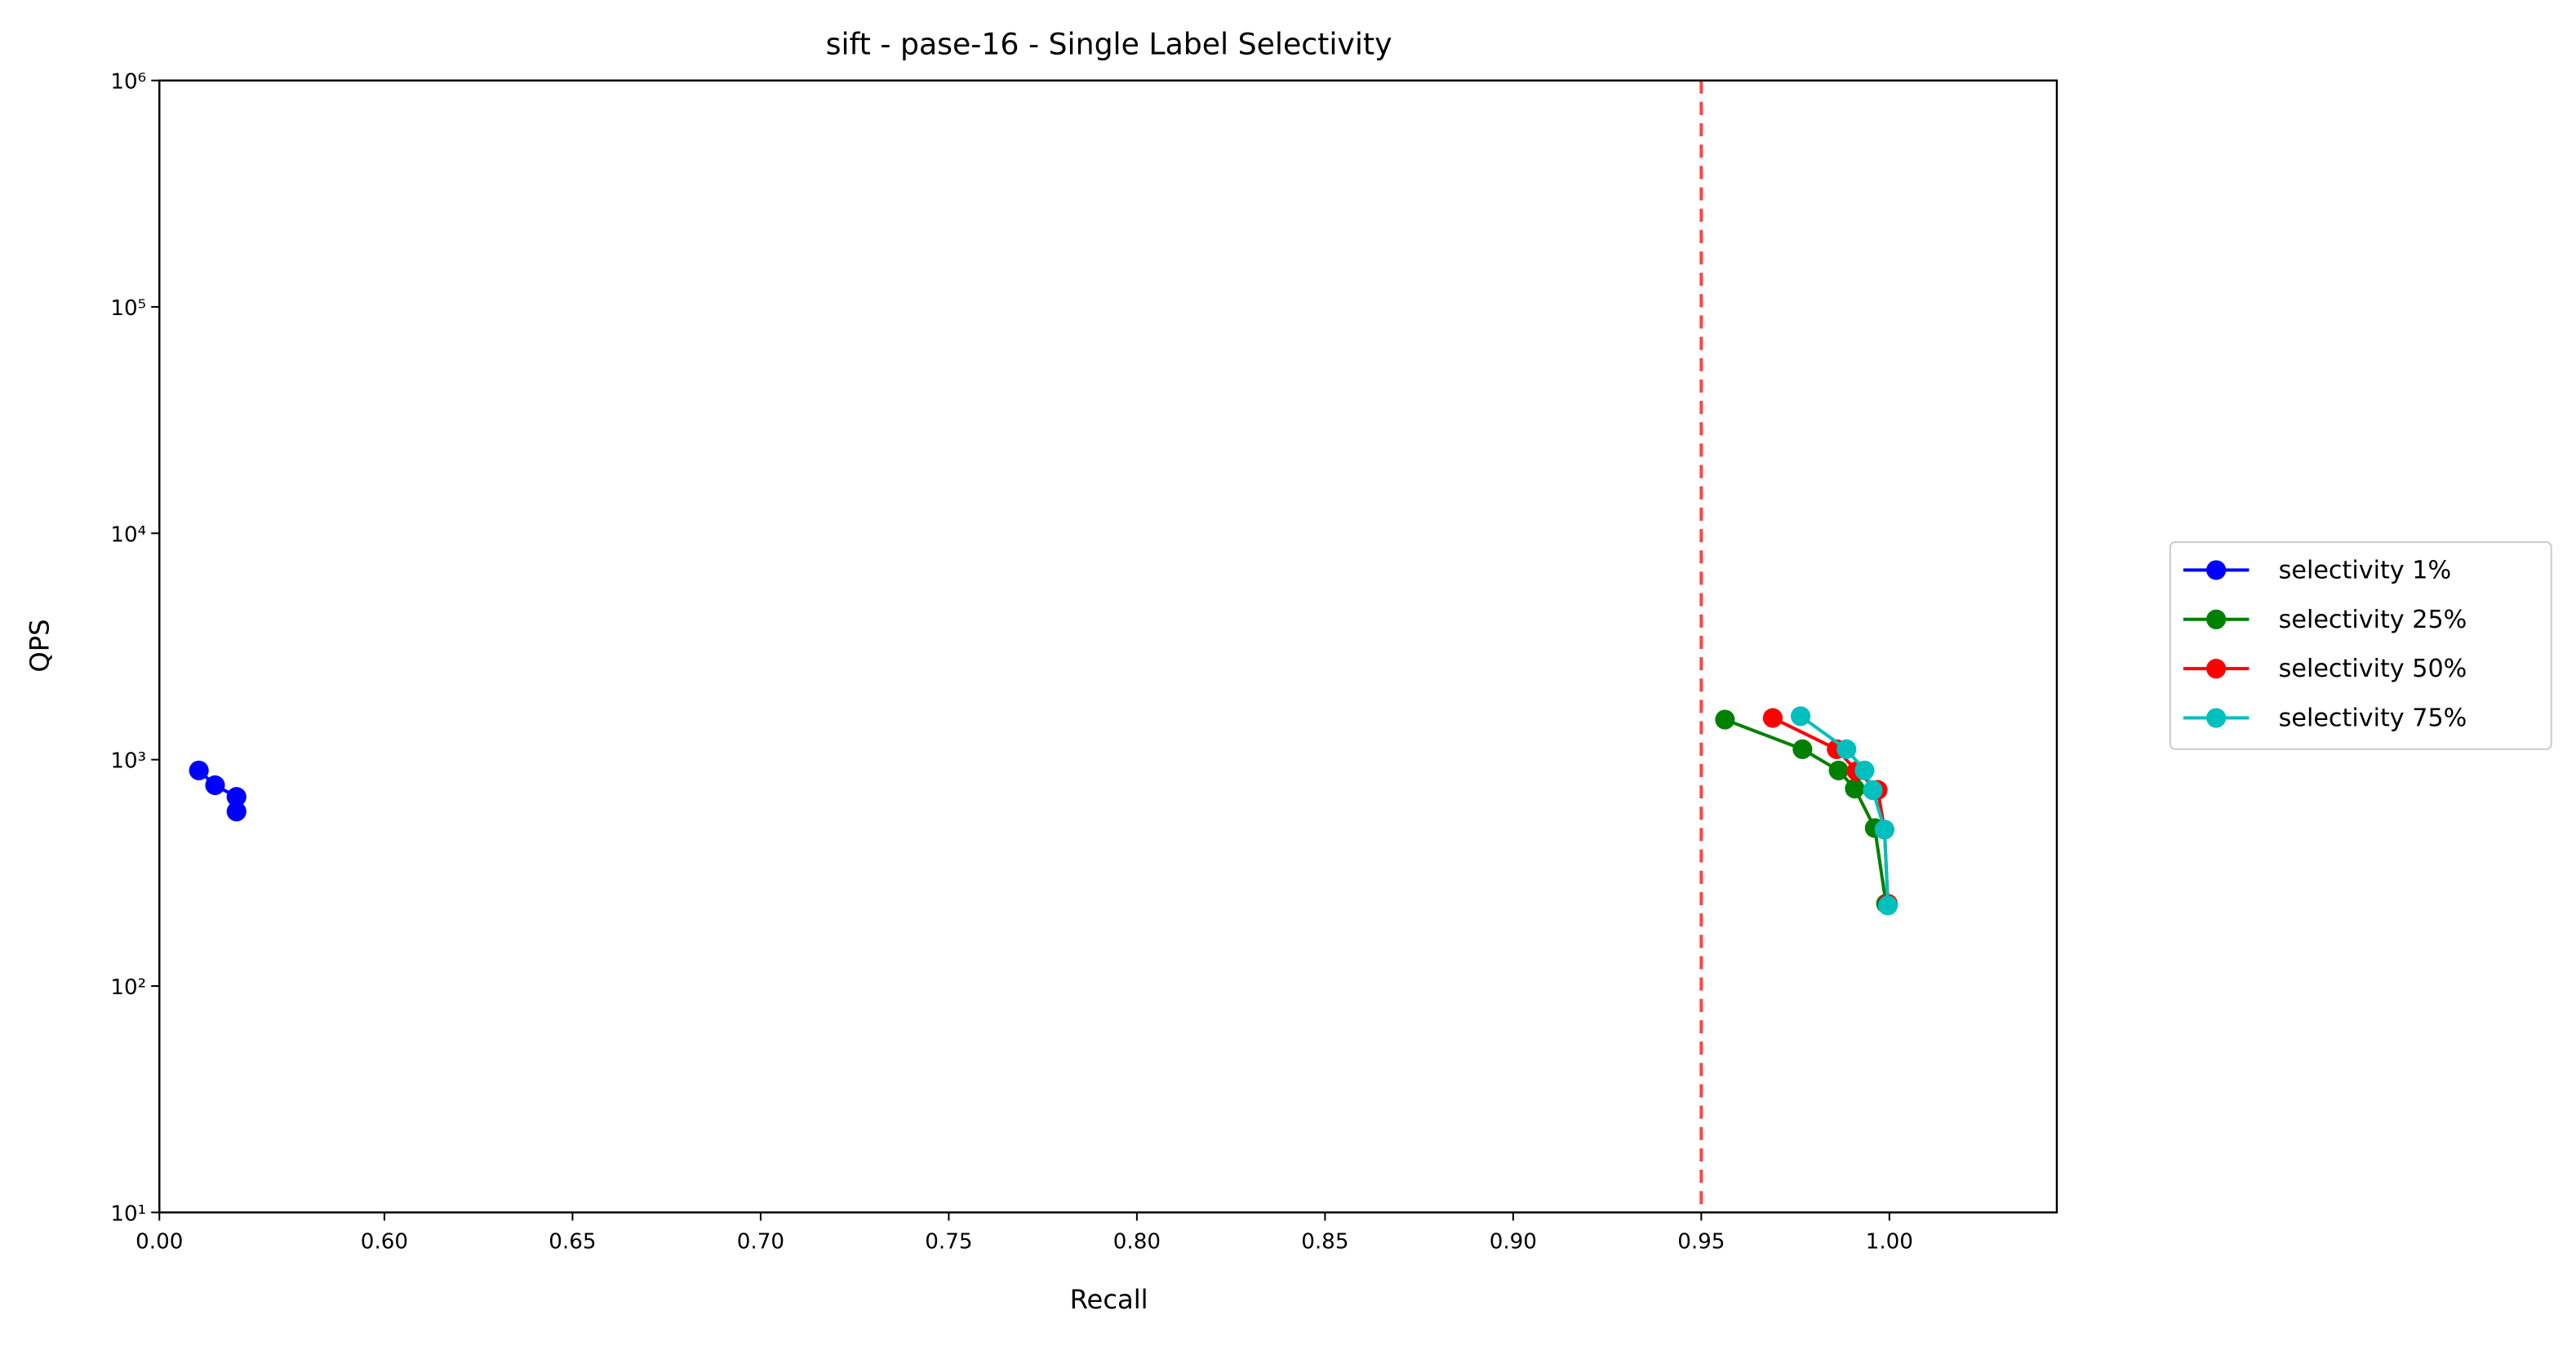 This screenshot has width=2576, height=1346. Describe the element at coordinates (128, 988) in the screenshot. I see `y-tick-label: 10²` at that location.